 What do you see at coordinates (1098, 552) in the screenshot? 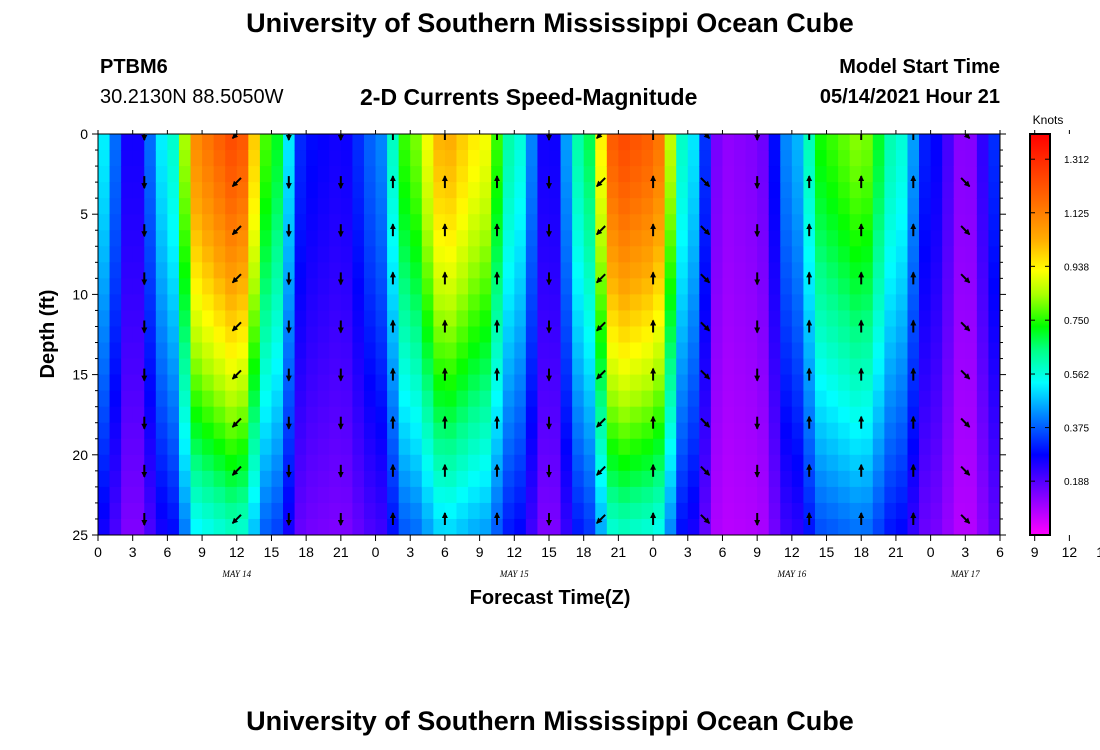
I see `x-tick-label: 15` at bounding box center [1098, 552].